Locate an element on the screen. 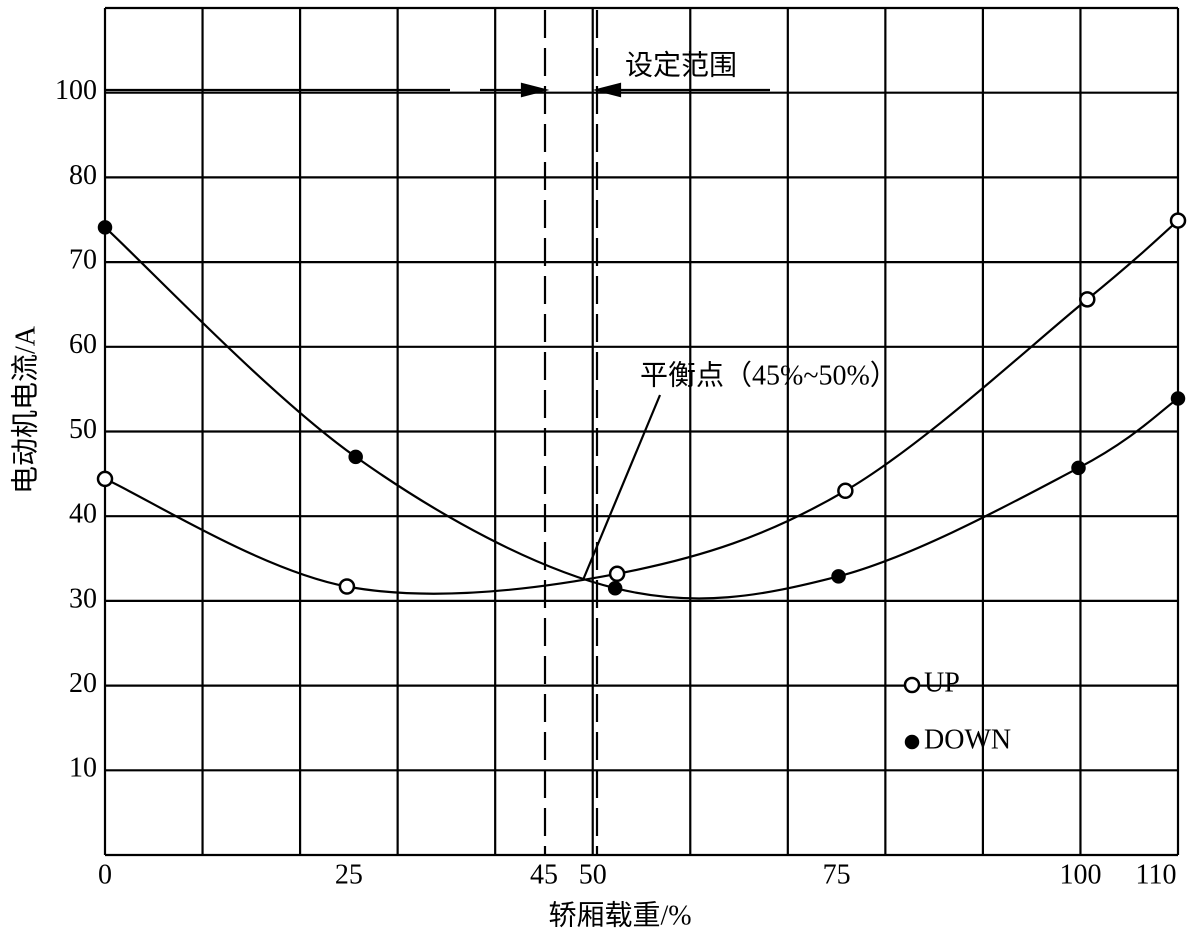  x-tick-label: 100 is located at coordinates (1080, 874).